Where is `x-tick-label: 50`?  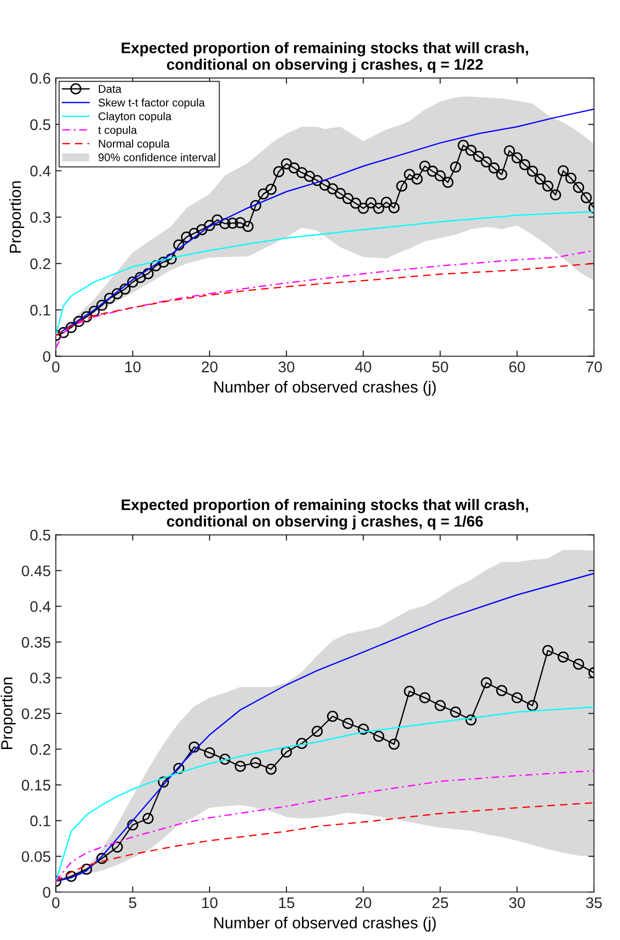 x-tick-label: 50 is located at coordinates (440, 367).